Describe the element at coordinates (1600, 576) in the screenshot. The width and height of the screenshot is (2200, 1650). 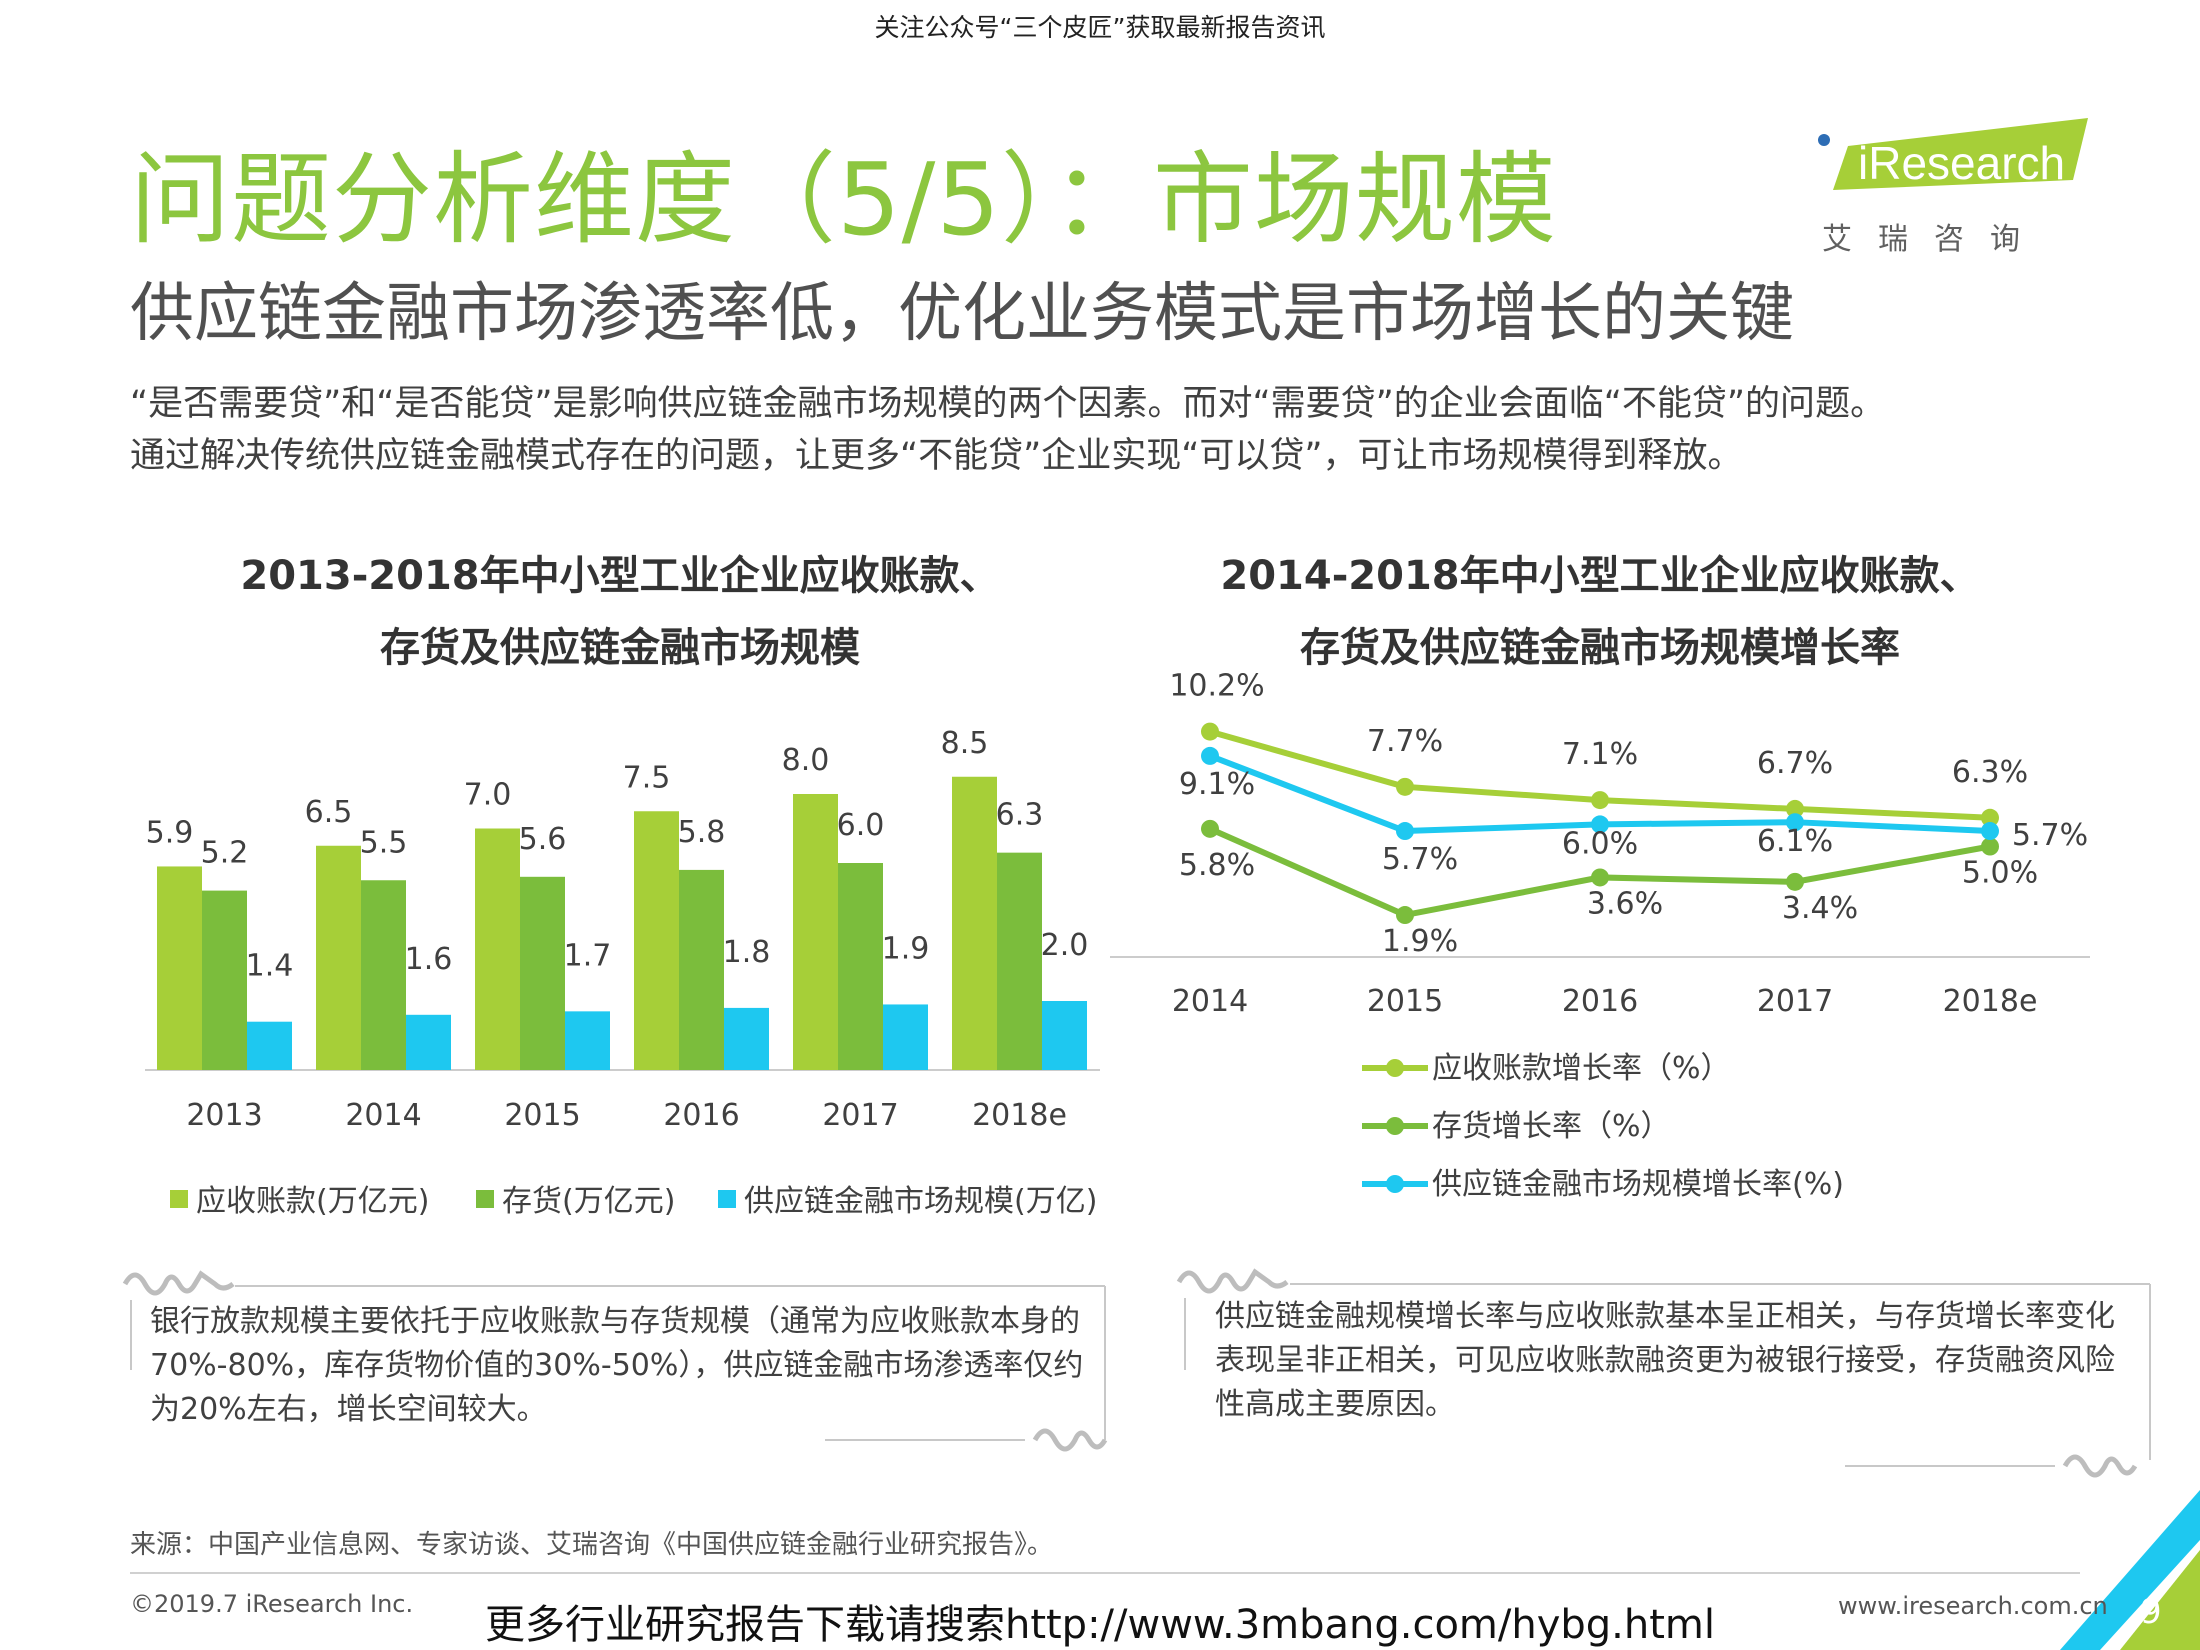
I see `line-chart-title-line-1: 2014-2018年中小型工业企业应收账款、` at that location.